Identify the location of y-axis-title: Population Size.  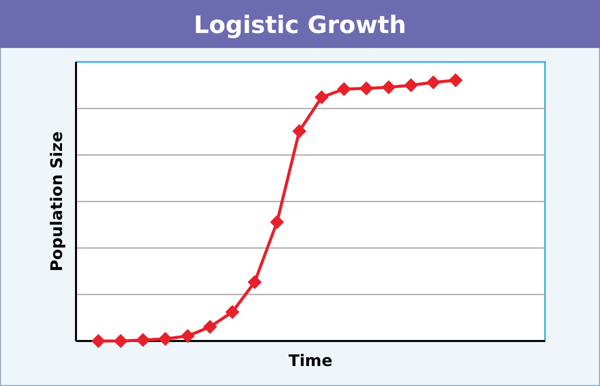
(56, 201).